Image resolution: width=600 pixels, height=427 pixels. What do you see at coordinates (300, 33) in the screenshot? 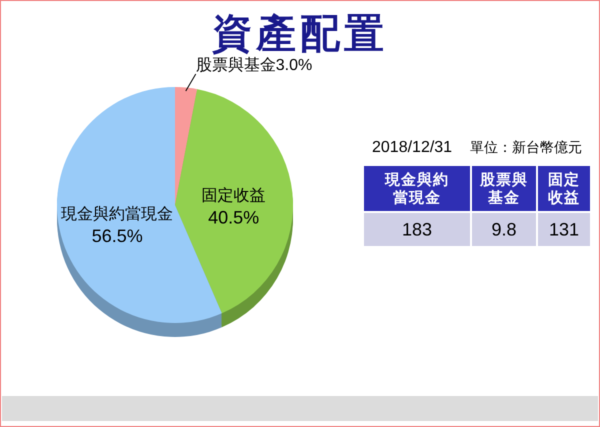
I see `chart-title: 資產配置` at bounding box center [300, 33].